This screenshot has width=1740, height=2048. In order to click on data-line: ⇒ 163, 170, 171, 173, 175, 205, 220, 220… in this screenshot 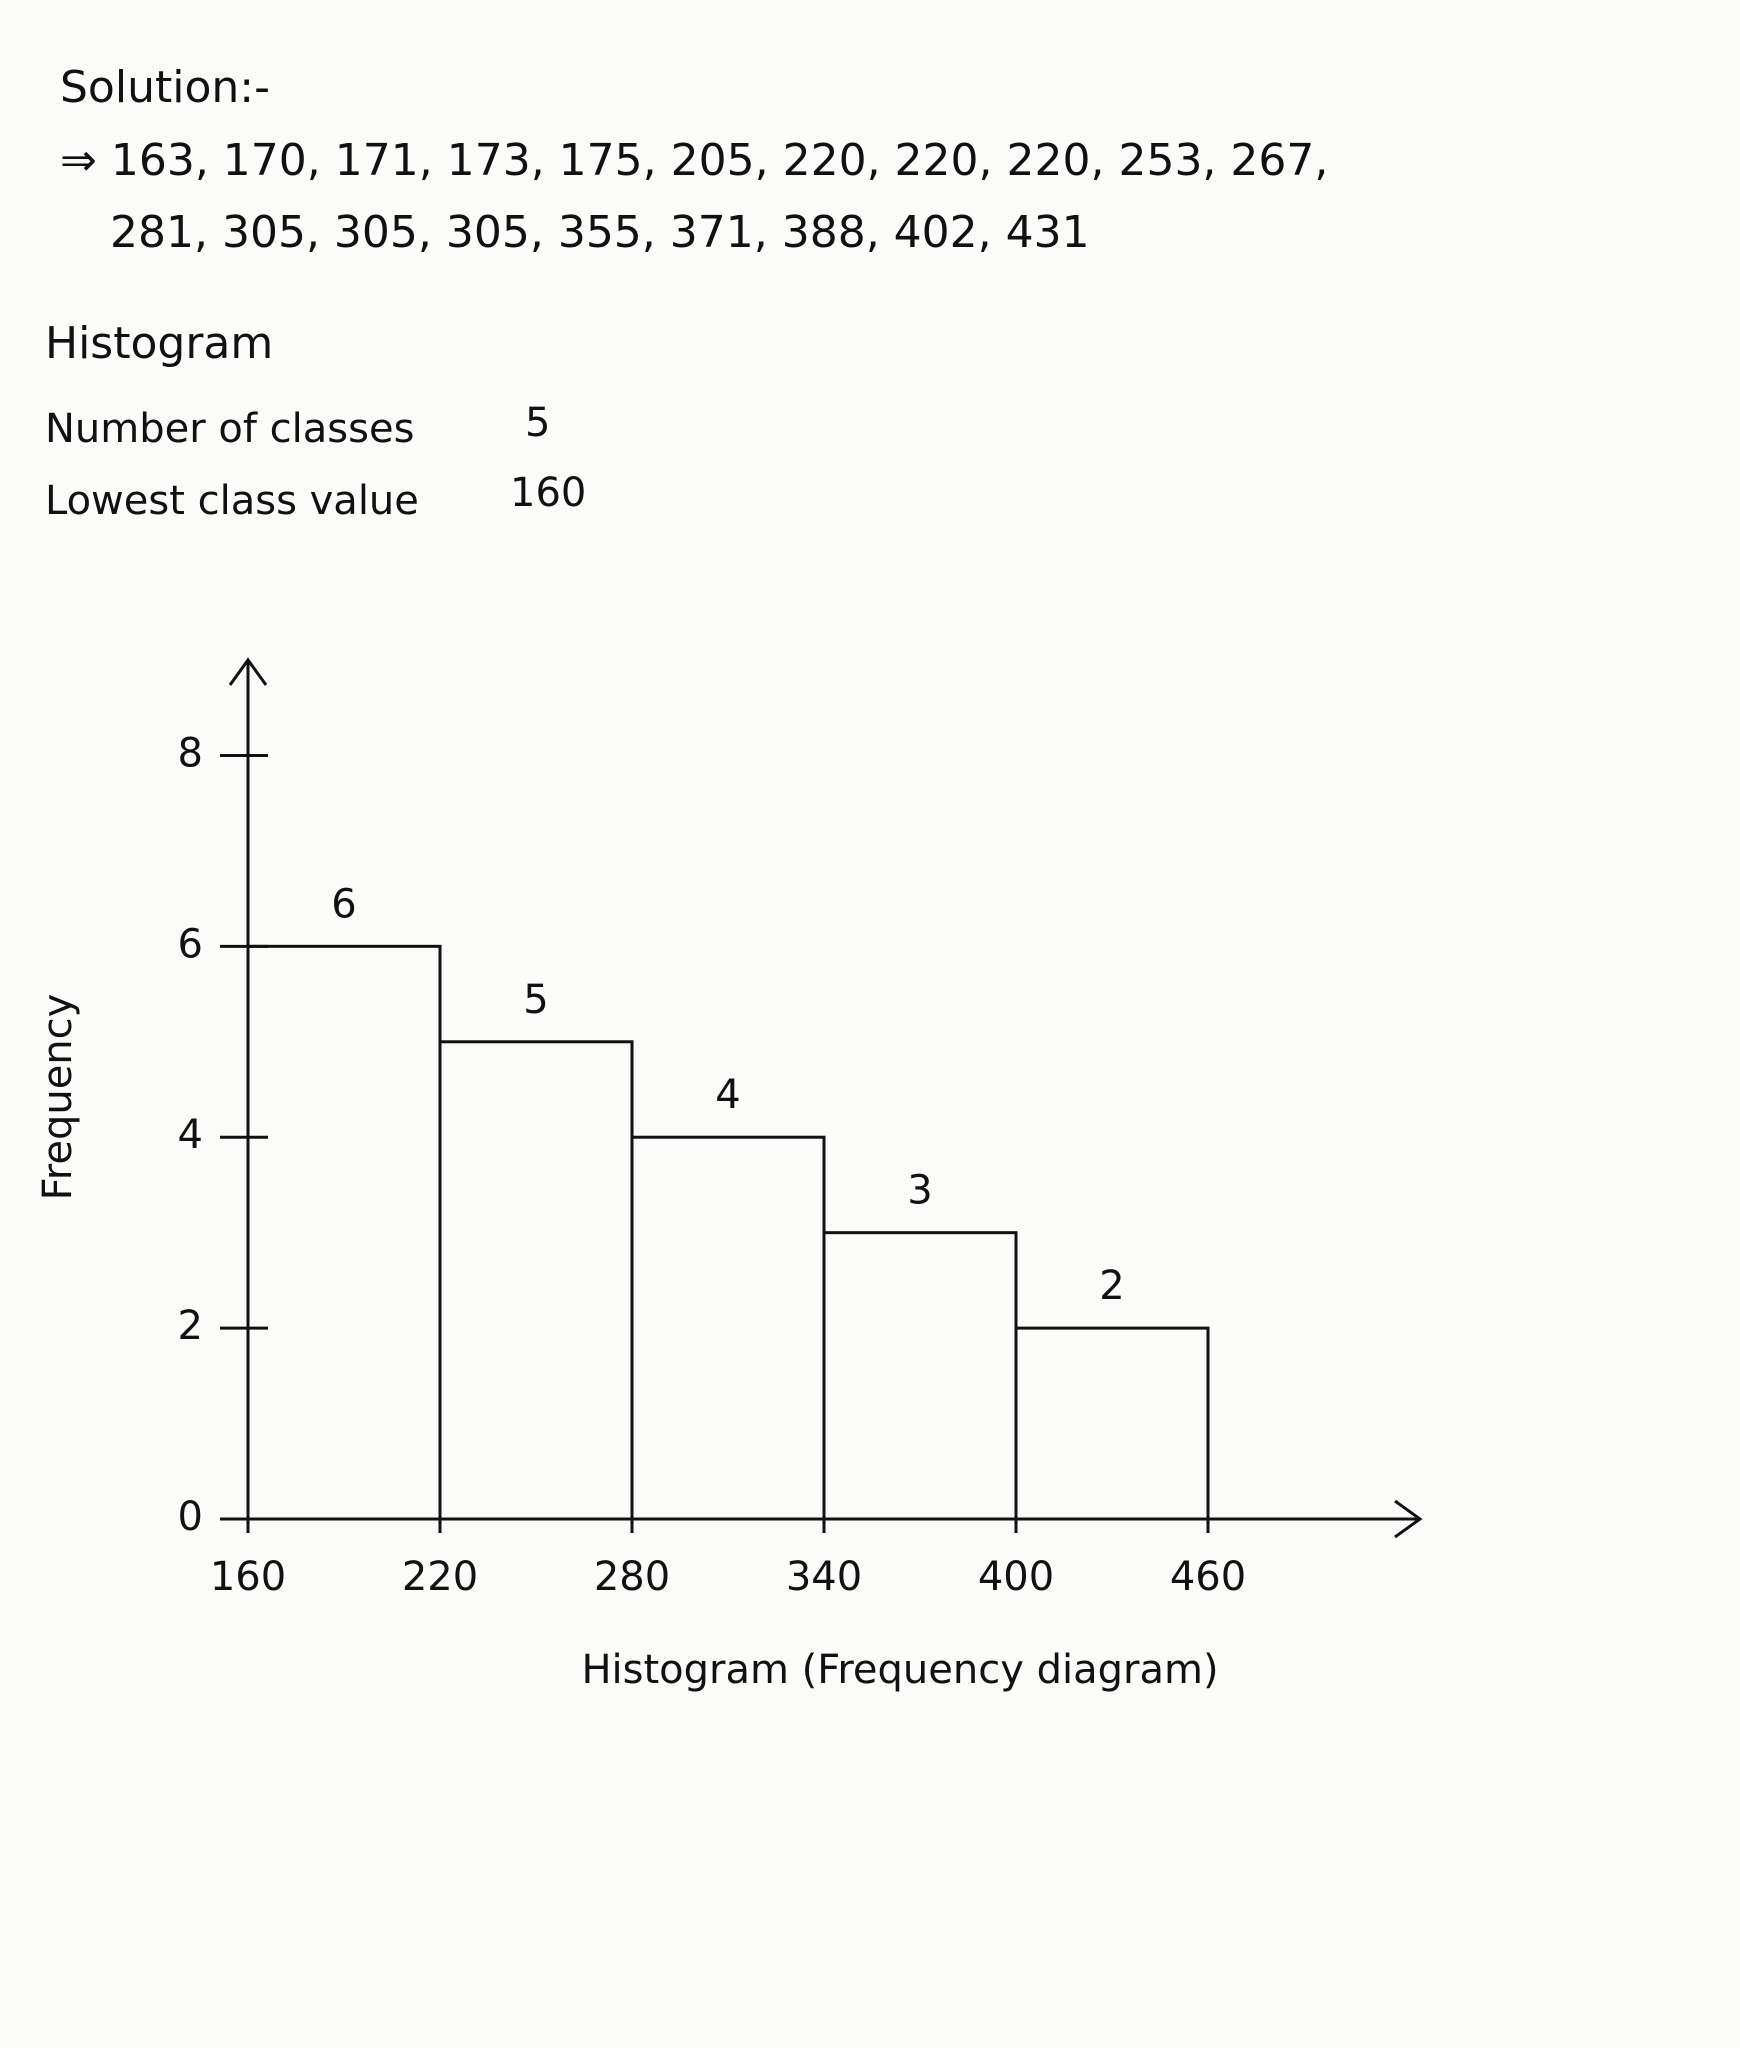, I will do `click(694, 160)`.